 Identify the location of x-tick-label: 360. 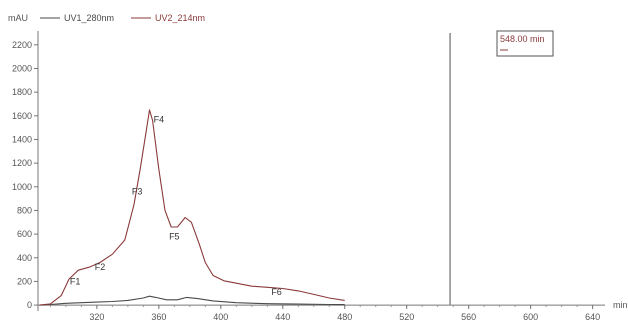
(158, 317).